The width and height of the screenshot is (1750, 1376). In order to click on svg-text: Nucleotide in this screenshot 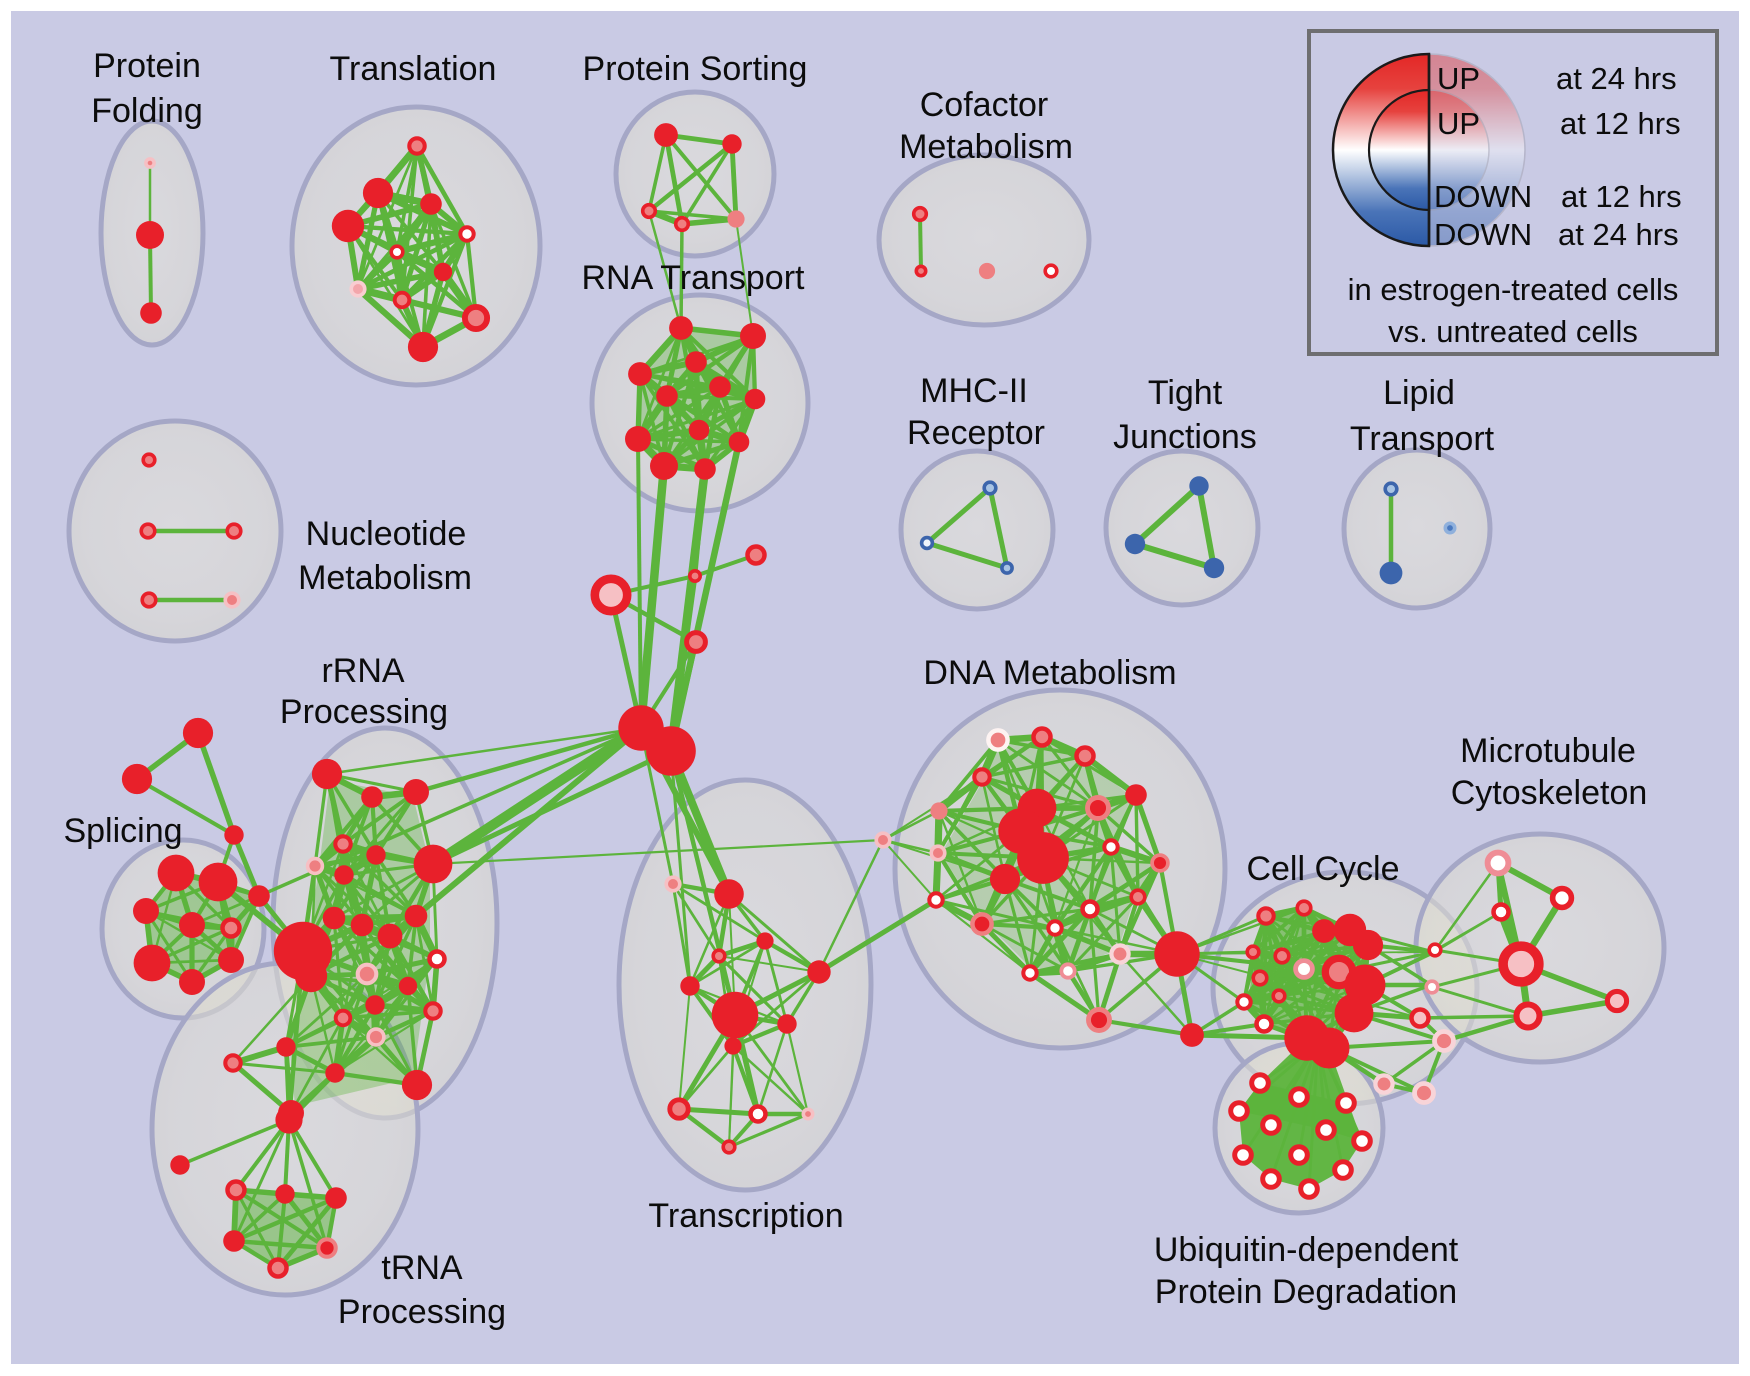, I will do `click(386, 534)`.